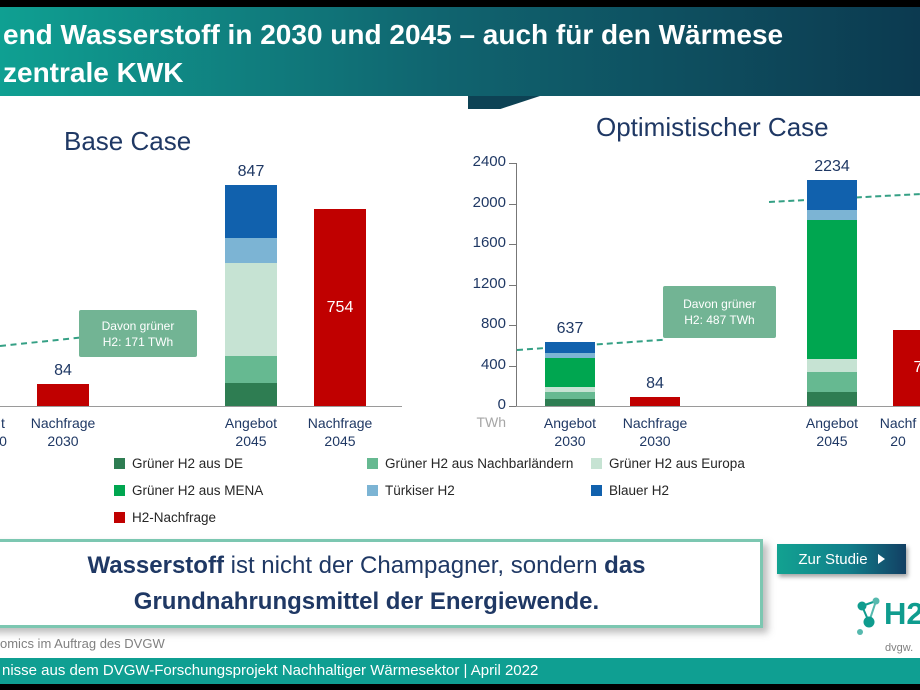  What do you see at coordinates (460, 3) in the screenshot?
I see `letterbox-top` at bounding box center [460, 3].